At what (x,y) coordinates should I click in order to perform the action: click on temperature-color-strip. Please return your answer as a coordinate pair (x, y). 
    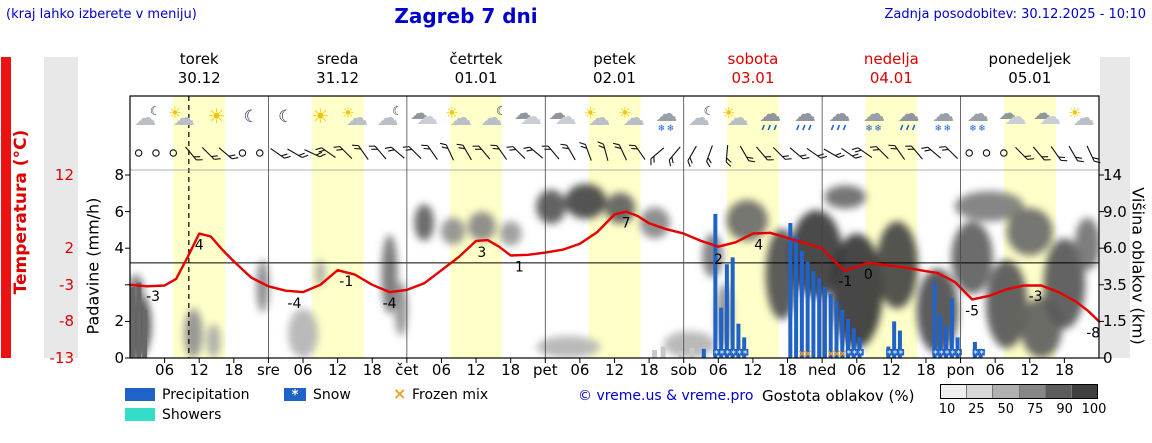
    Looking at the image, I should click on (6, 207).